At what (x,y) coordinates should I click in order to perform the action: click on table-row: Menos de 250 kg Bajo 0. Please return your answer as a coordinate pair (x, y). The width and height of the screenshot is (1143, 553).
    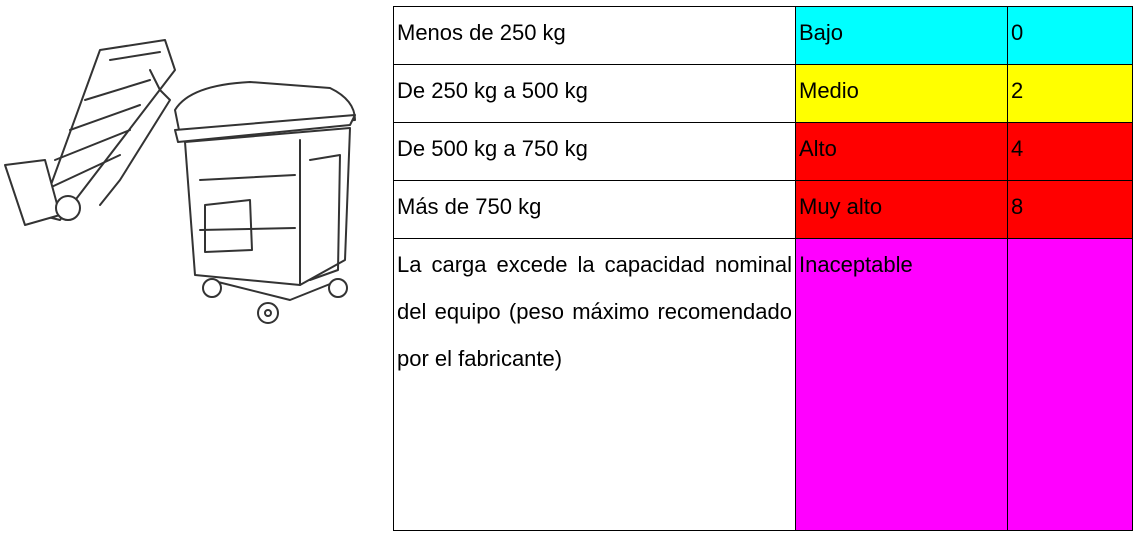
    Looking at the image, I should click on (763, 35).